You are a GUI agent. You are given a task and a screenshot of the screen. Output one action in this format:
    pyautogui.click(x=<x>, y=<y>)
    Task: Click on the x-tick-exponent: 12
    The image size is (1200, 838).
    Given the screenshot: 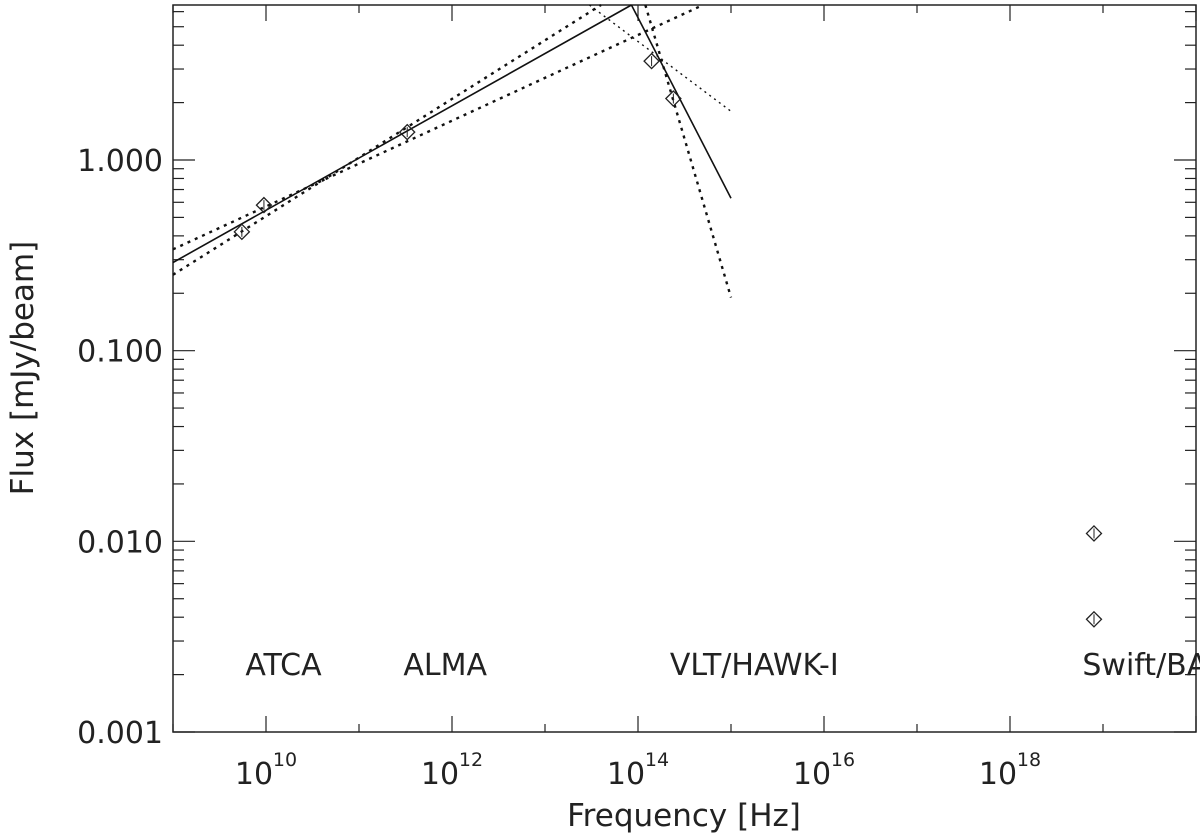 What is the action you would take?
    pyautogui.click(x=471, y=760)
    